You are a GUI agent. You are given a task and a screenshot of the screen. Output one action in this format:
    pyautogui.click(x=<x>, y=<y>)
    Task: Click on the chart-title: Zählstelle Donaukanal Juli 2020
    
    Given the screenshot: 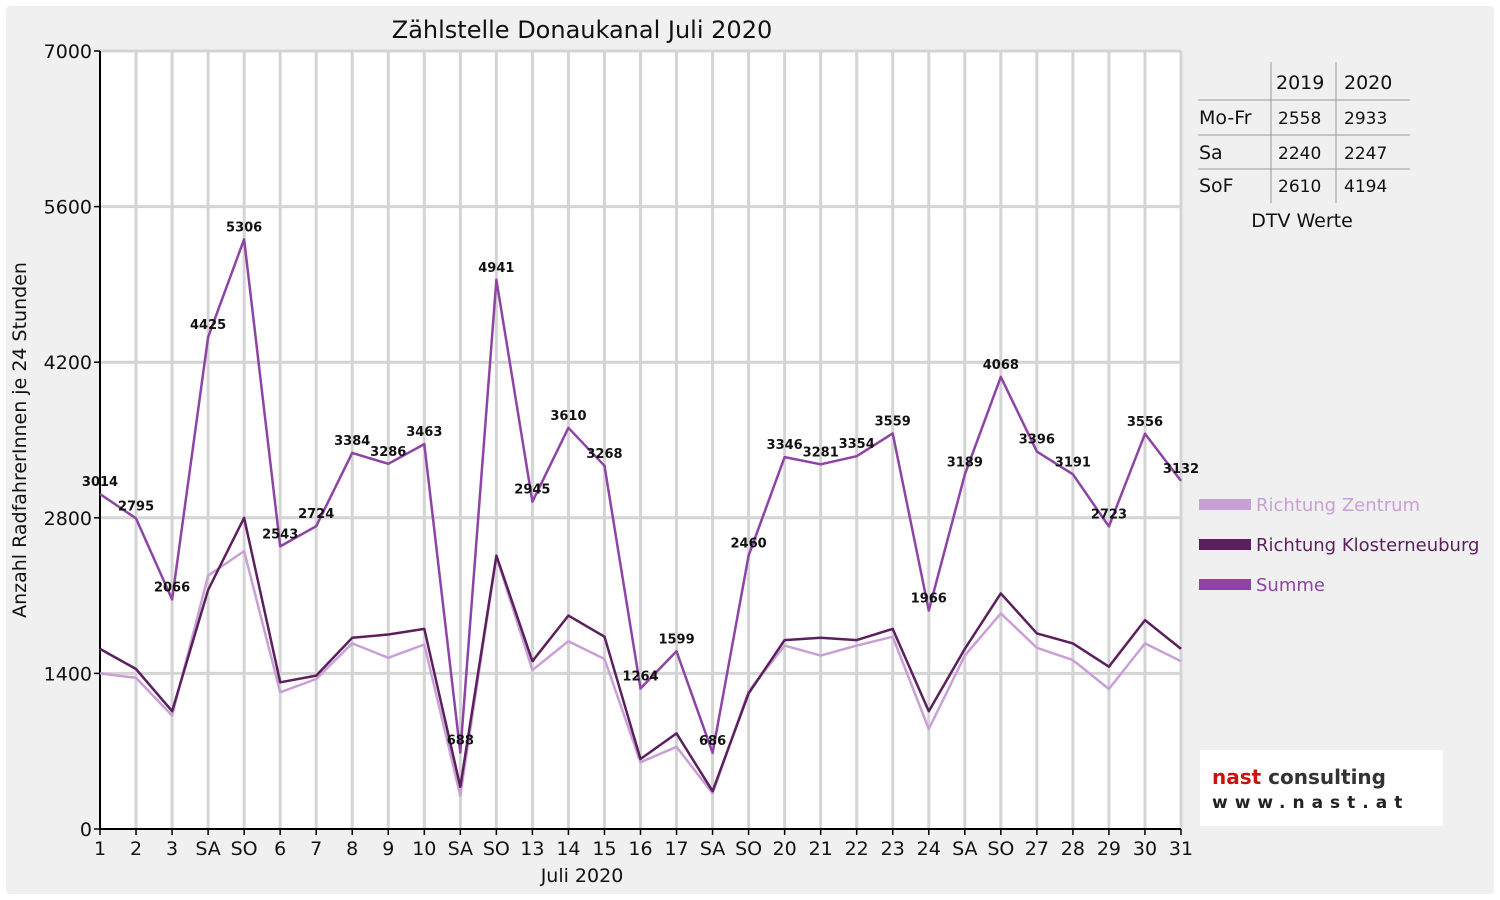 What is the action you would take?
    pyautogui.click(x=582, y=30)
    